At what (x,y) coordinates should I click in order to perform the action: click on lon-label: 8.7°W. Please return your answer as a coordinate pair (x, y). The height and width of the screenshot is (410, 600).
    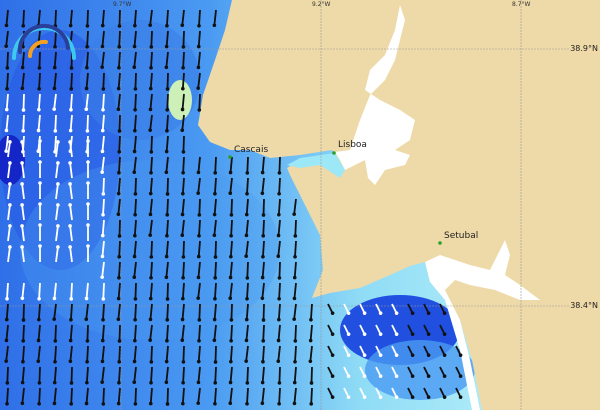
    Looking at the image, I should click on (521, 4).